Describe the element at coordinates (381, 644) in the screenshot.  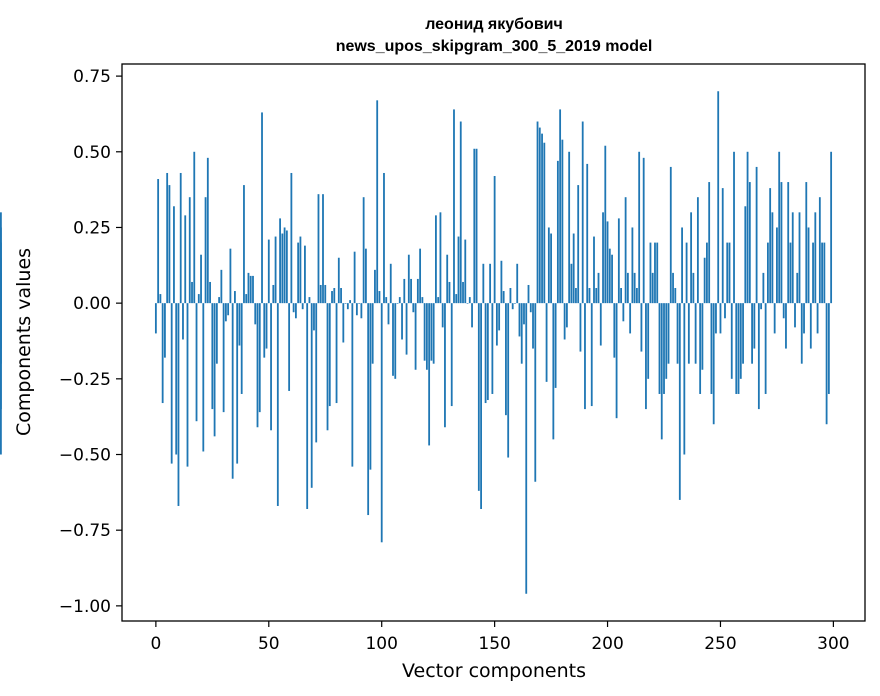
I see `x-tick-label: 100` at that location.